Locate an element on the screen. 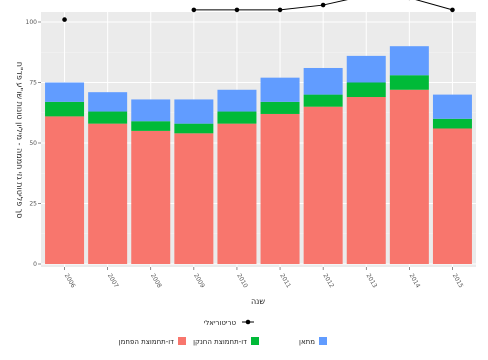  x-tick-label: 2012 is located at coordinates (328, 281).